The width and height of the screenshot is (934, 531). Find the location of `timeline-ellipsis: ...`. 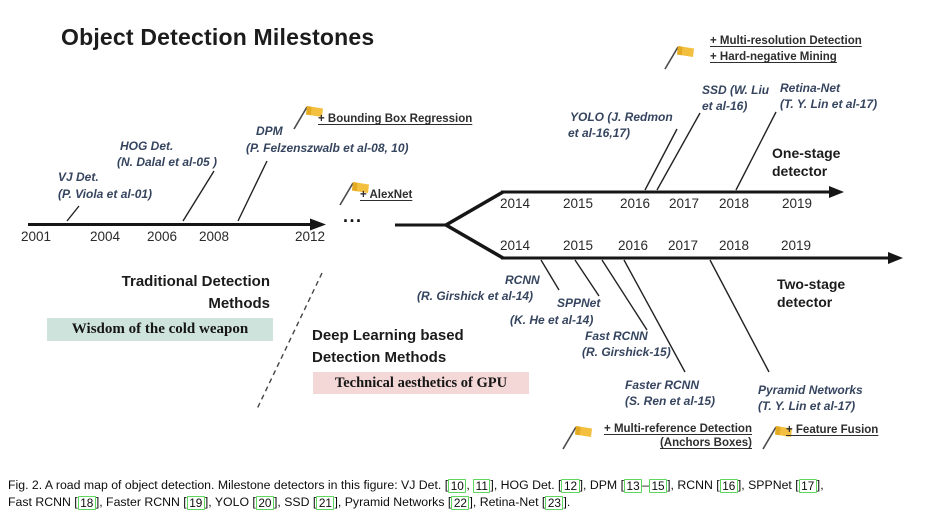

timeline-ellipsis: ... is located at coordinates (353, 216).